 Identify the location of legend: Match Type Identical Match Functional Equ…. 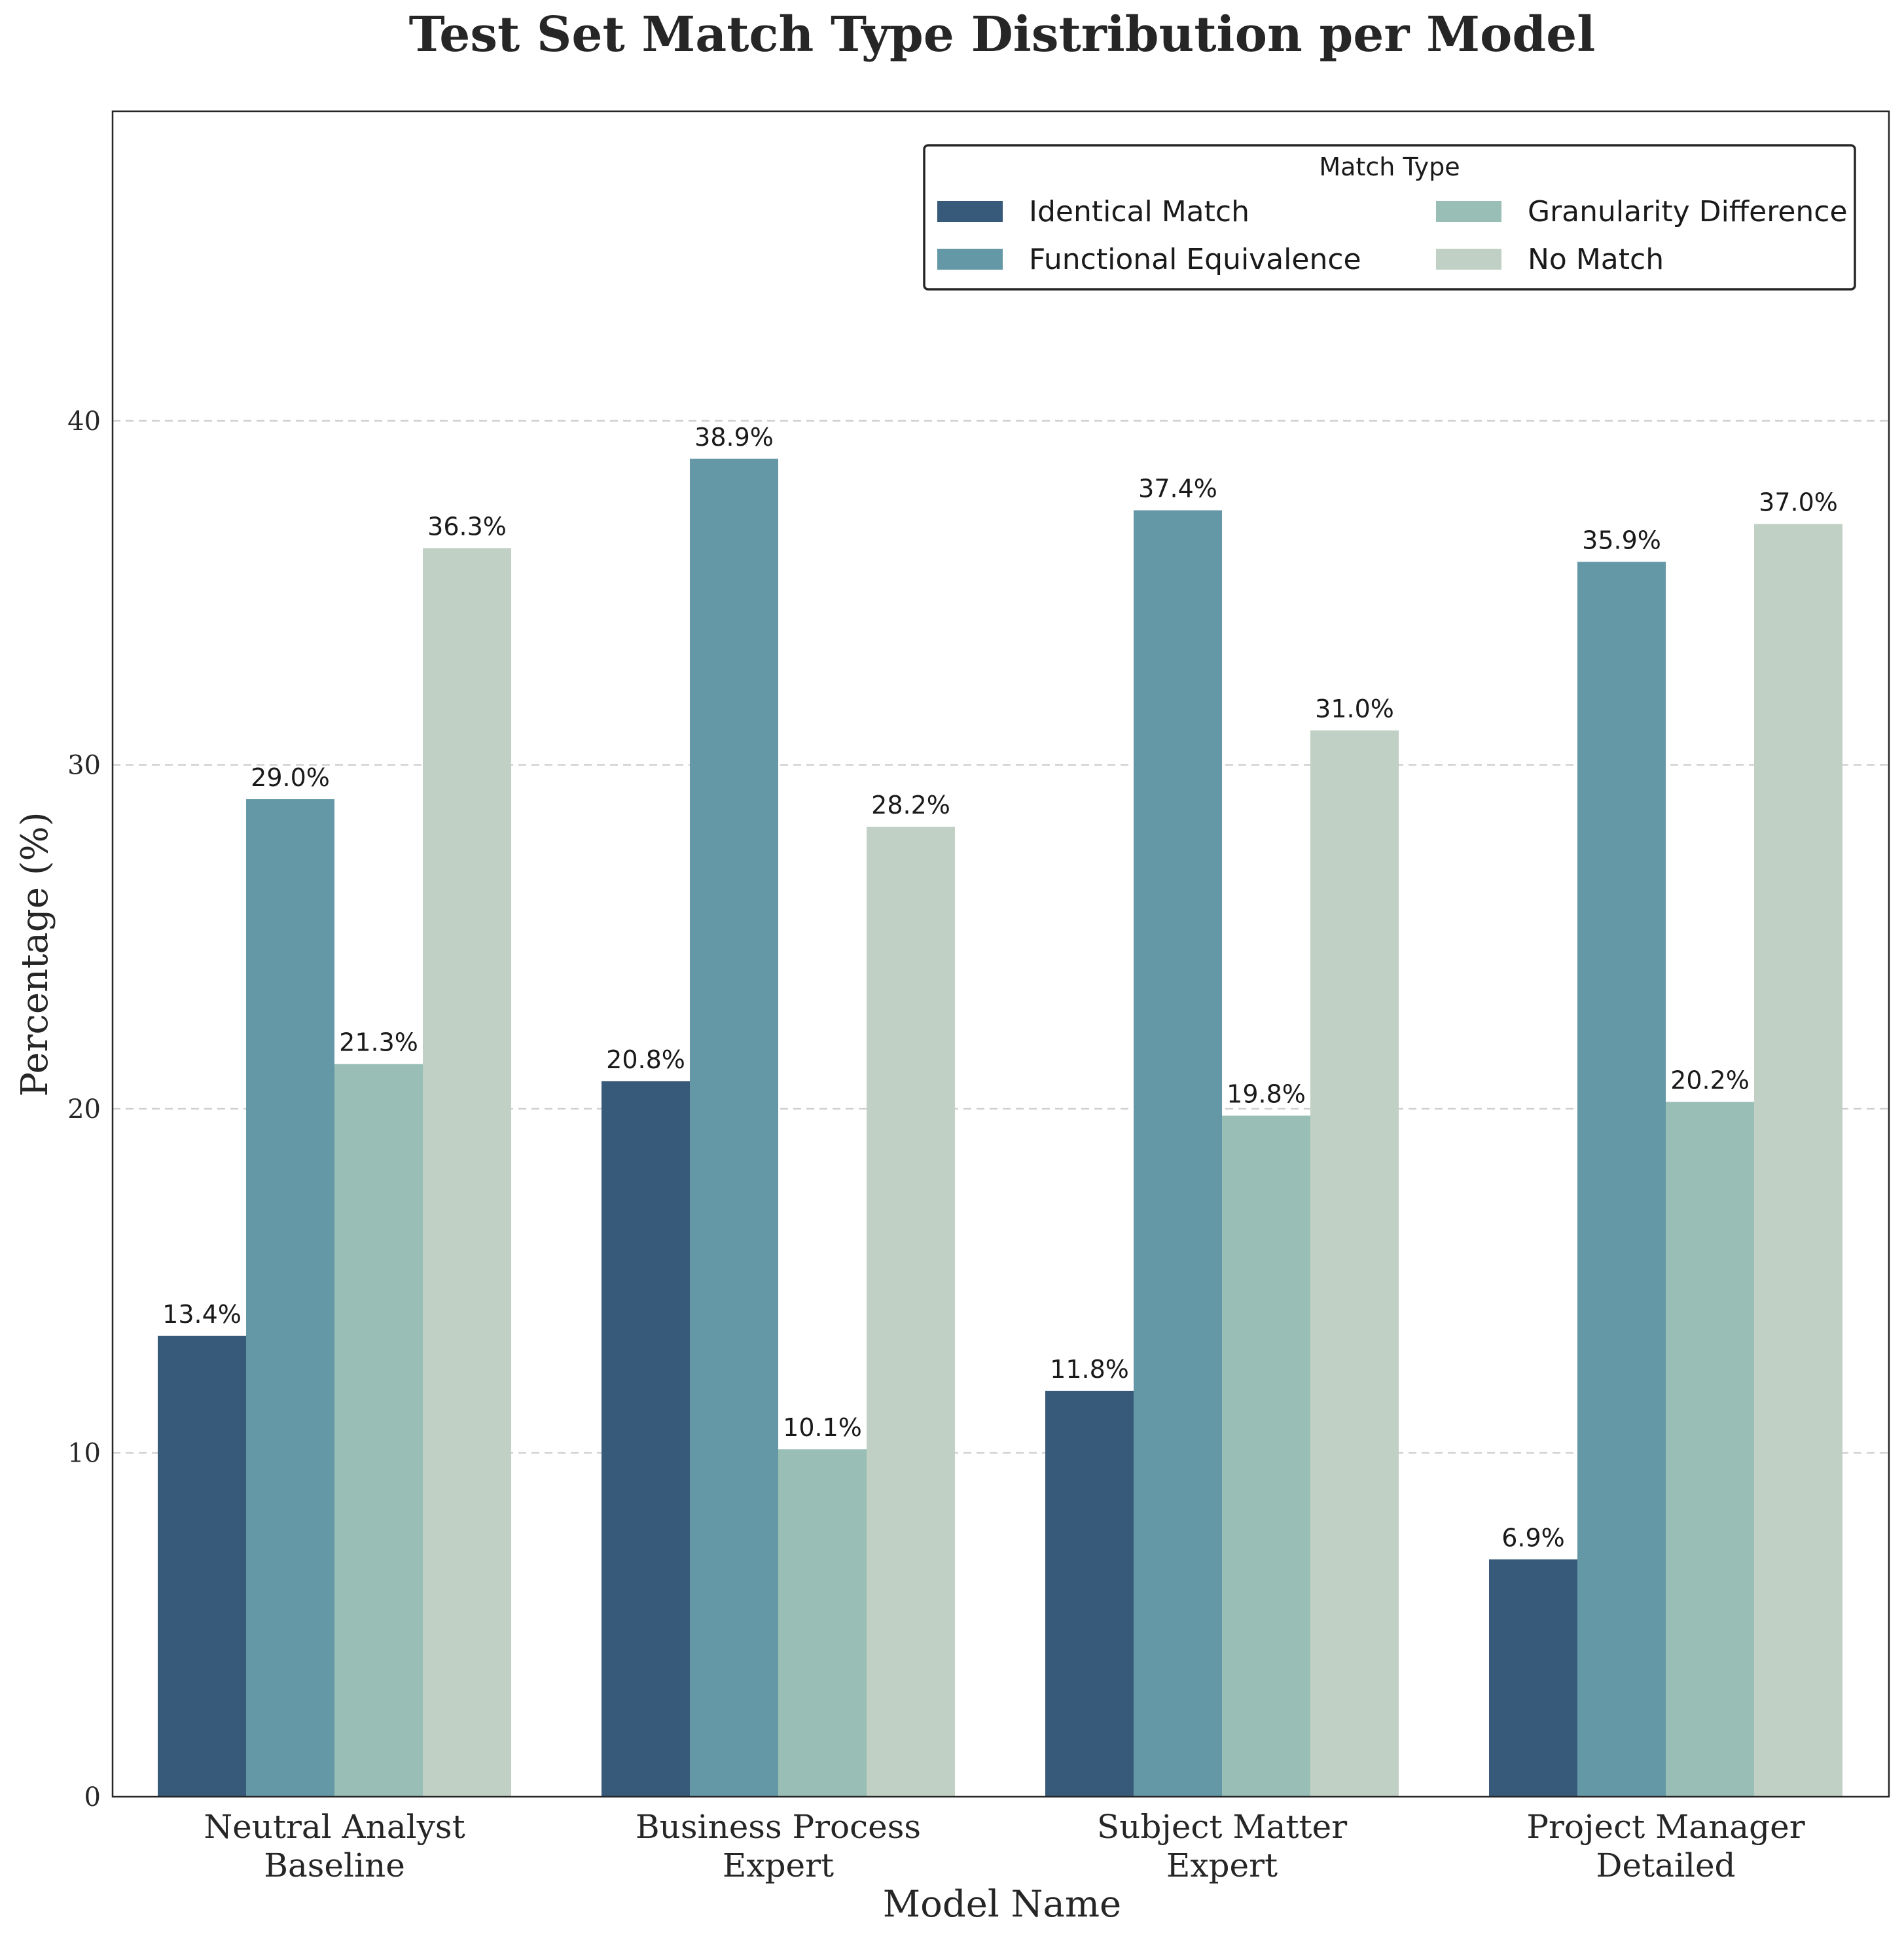
(1389, 217).